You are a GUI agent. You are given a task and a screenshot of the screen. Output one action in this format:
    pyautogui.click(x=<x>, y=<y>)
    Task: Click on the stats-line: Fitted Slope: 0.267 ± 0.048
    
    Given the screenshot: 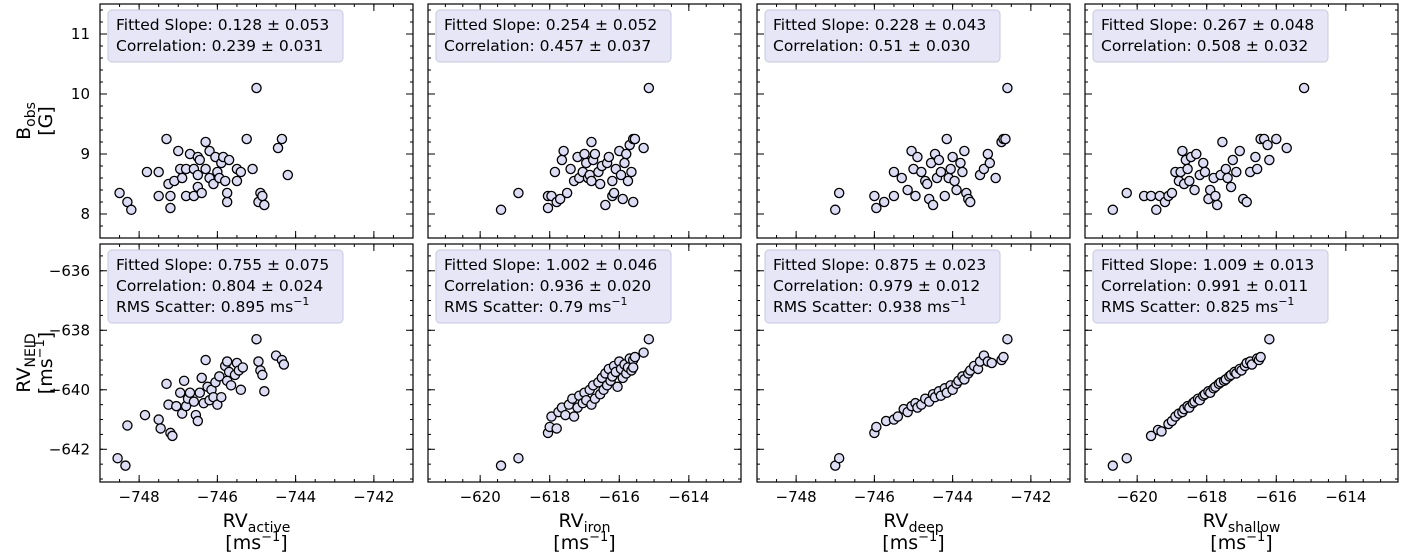 What is the action you would take?
    pyautogui.click(x=1207, y=25)
    